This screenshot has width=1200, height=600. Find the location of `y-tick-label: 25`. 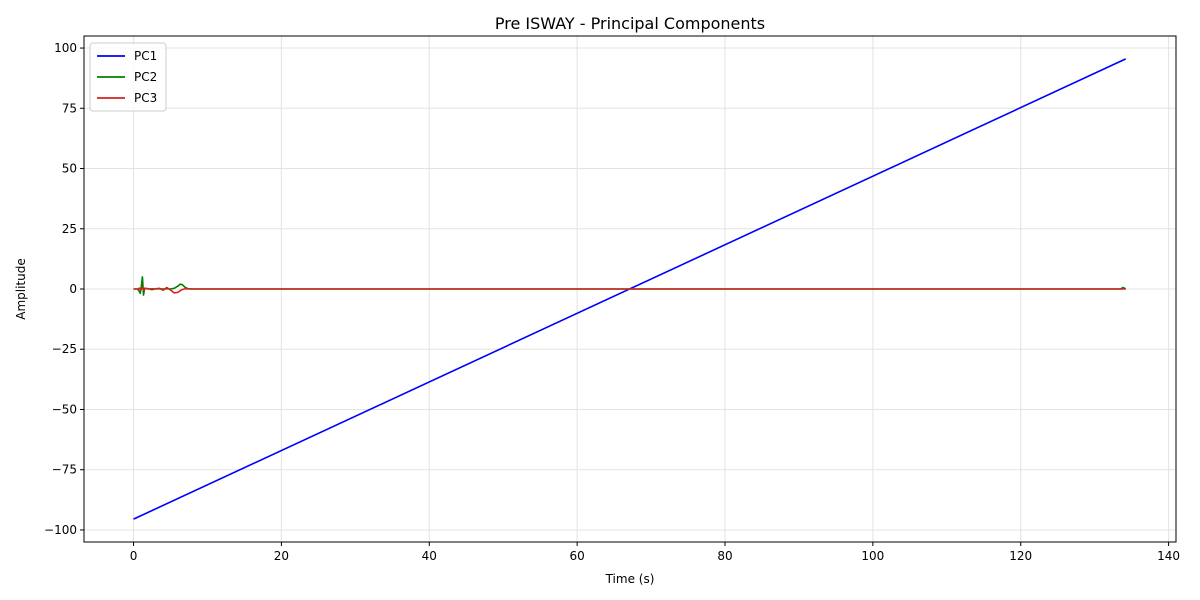

y-tick-label: 25 is located at coordinates (69, 229).